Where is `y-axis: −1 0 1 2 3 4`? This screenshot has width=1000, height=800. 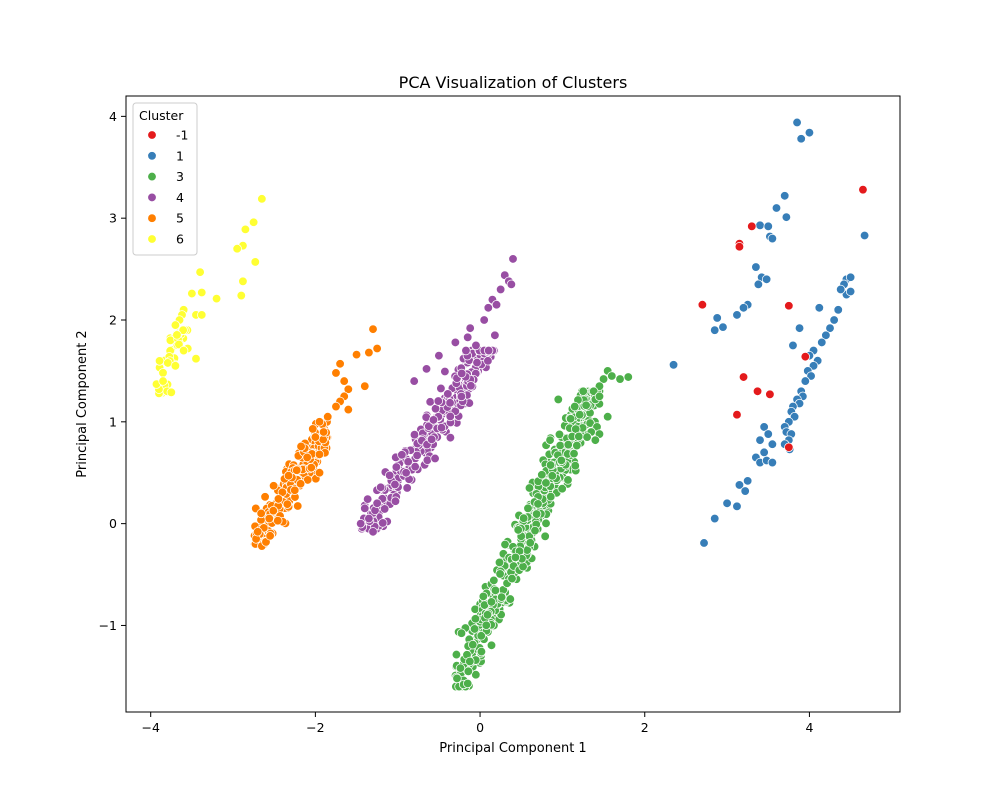
y-axis: −1 0 1 2 3 4 is located at coordinates (112, 371).